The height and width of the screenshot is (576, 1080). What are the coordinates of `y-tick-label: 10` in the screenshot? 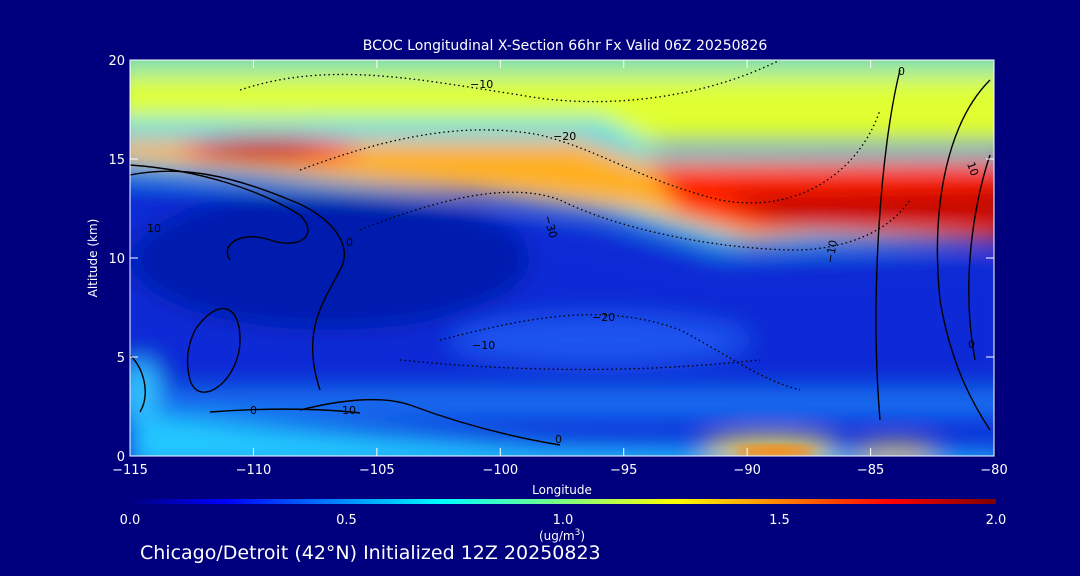 It's located at (116, 259).